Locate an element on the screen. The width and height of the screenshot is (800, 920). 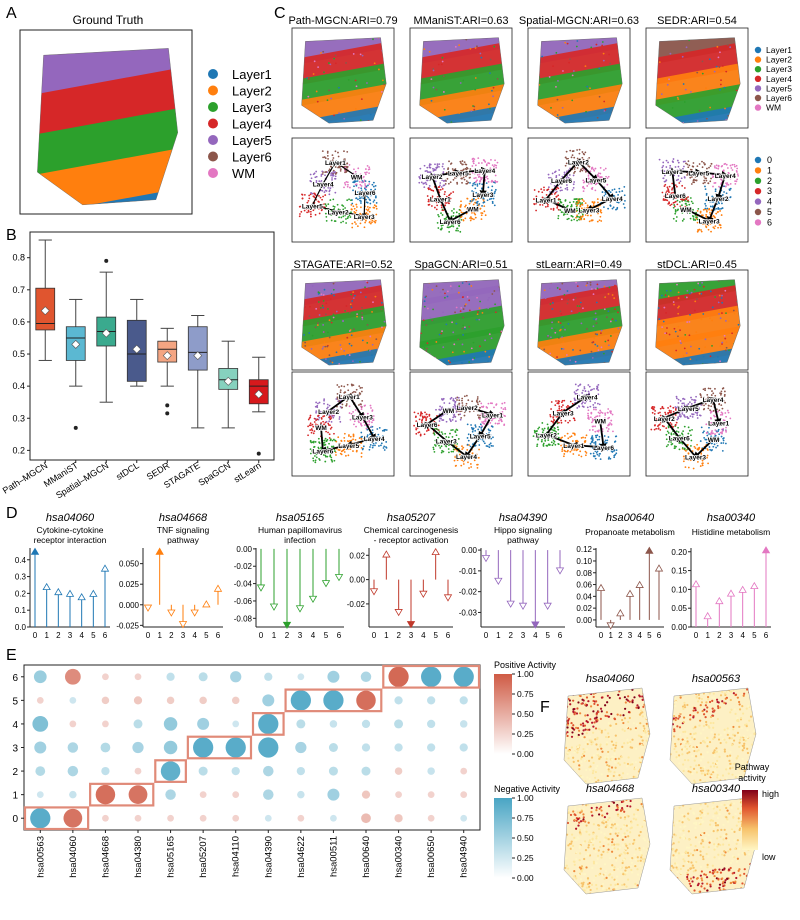
cluster-legend-label: 2 is located at coordinates (769, 181).